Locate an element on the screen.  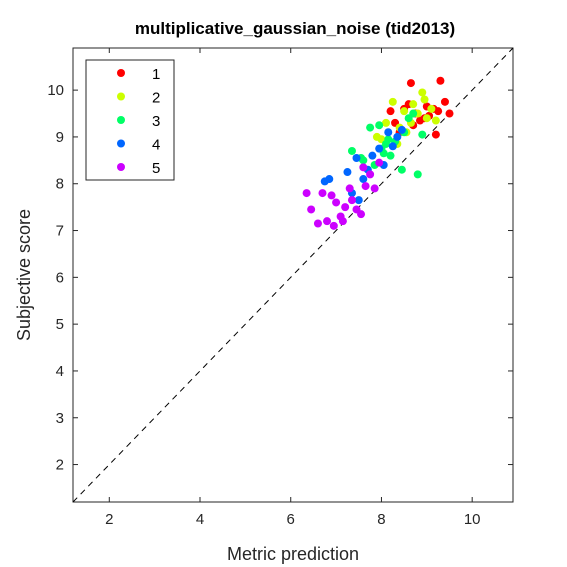
legend-box is located at coordinates (130, 120).